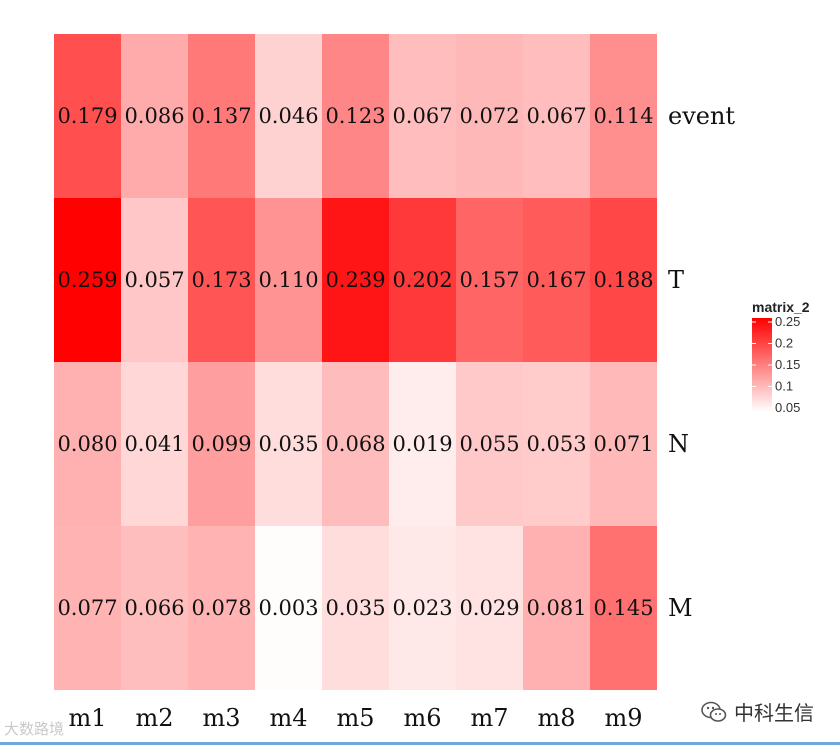  I want to click on color-legend: matrix_2 0.25 0.2 0.15 0.1 0.05, so click(781, 357).